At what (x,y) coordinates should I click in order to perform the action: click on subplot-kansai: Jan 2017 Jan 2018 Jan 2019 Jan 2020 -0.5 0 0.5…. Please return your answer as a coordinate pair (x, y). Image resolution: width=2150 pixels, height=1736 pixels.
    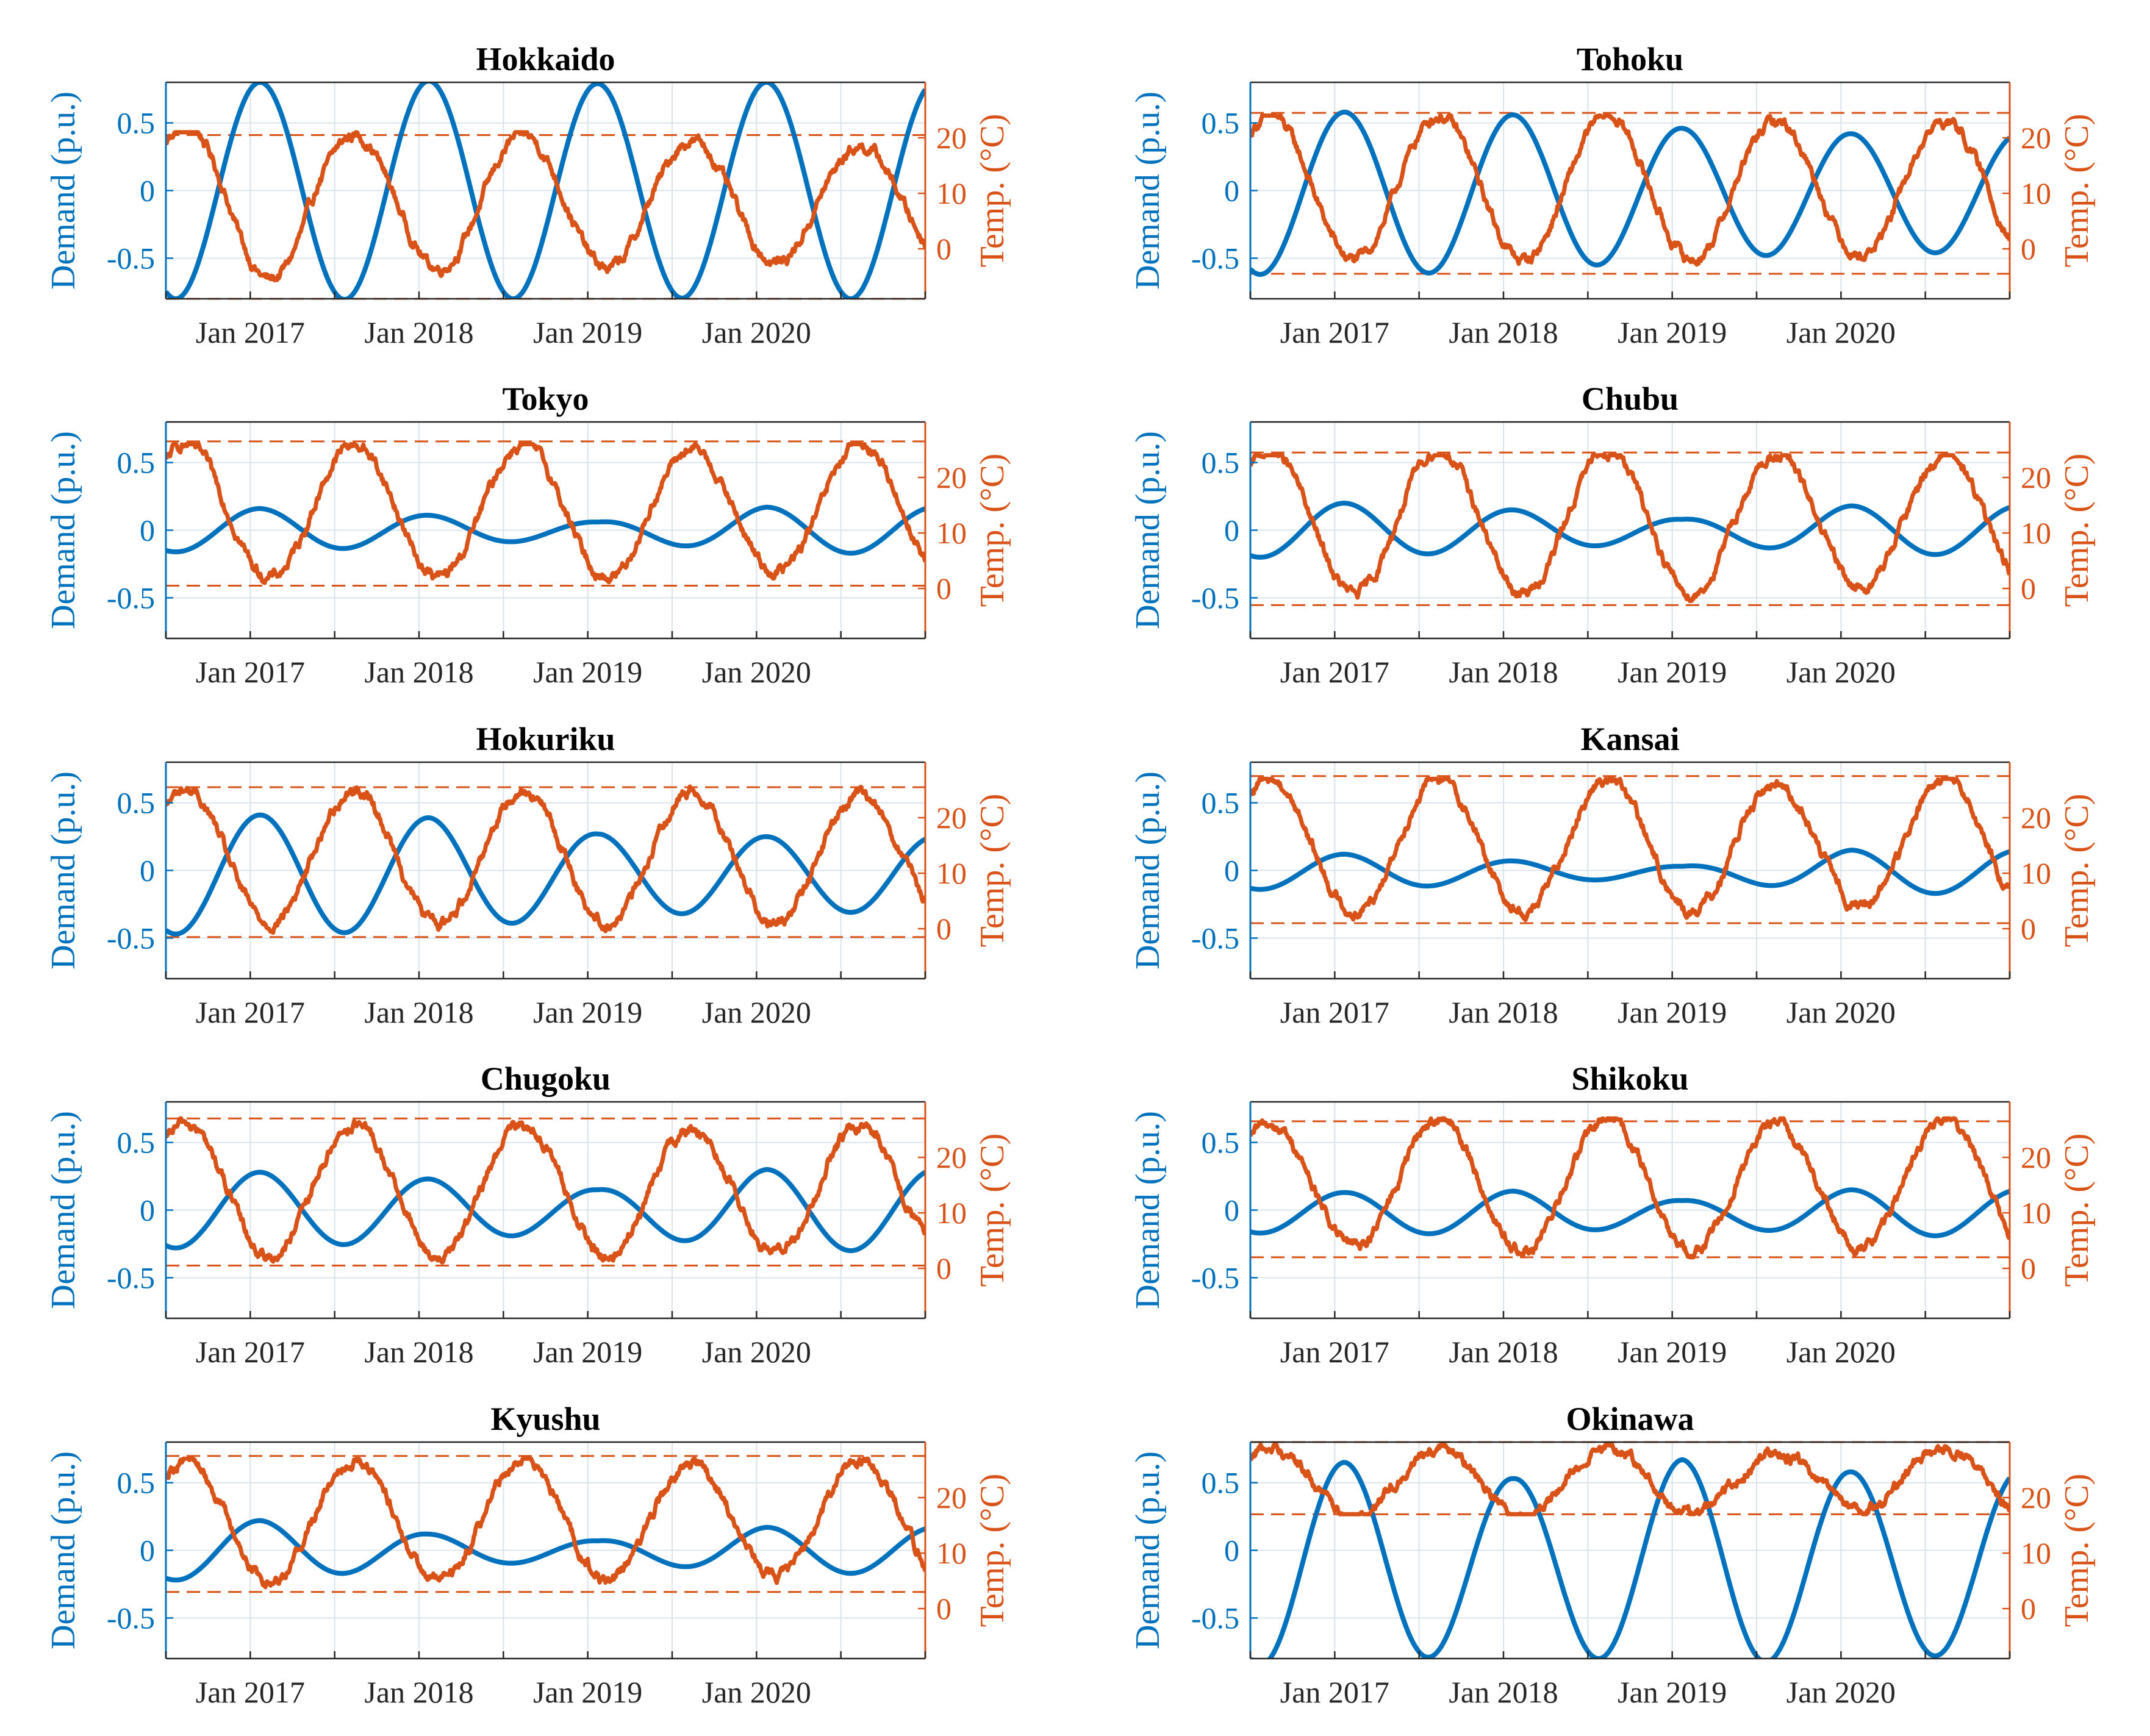
    Looking at the image, I should click on (1612, 875).